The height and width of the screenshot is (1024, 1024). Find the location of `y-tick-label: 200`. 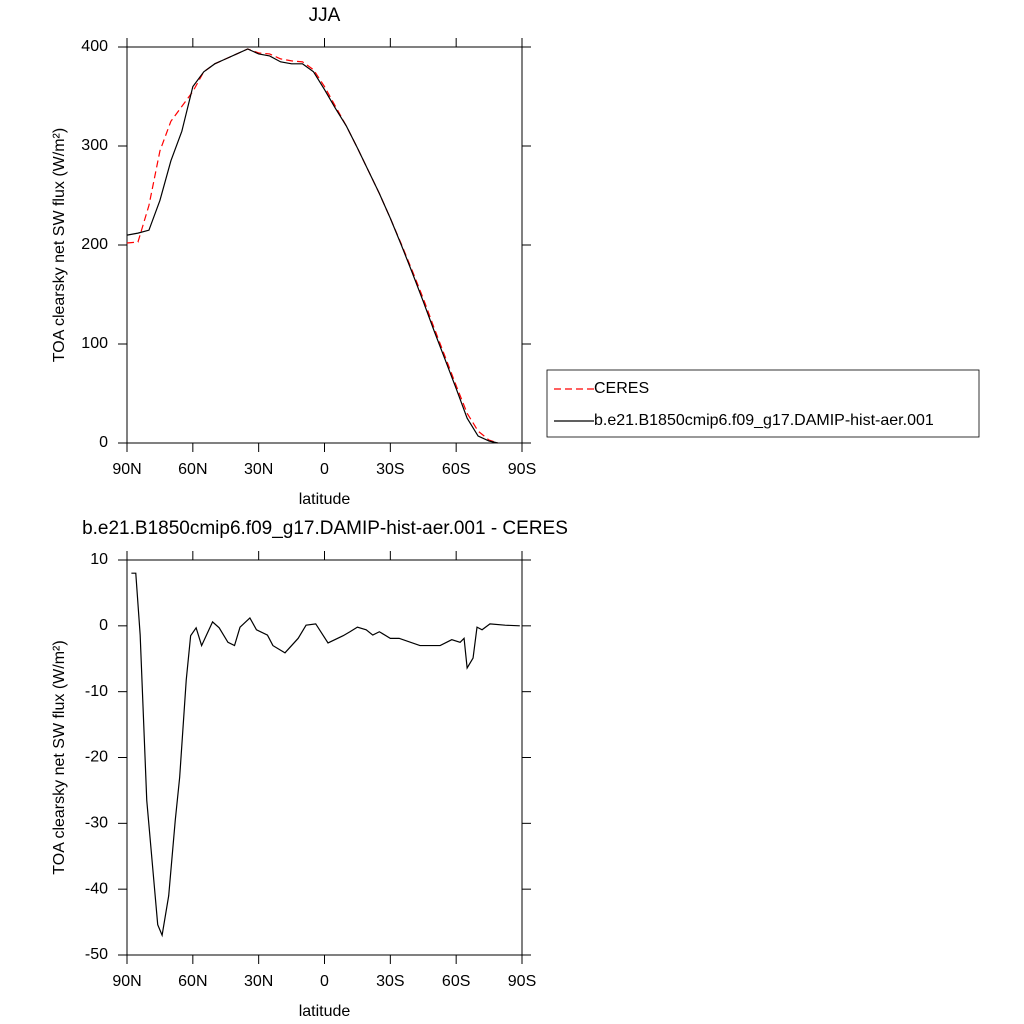

y-tick-label: 200 is located at coordinates (94, 244).